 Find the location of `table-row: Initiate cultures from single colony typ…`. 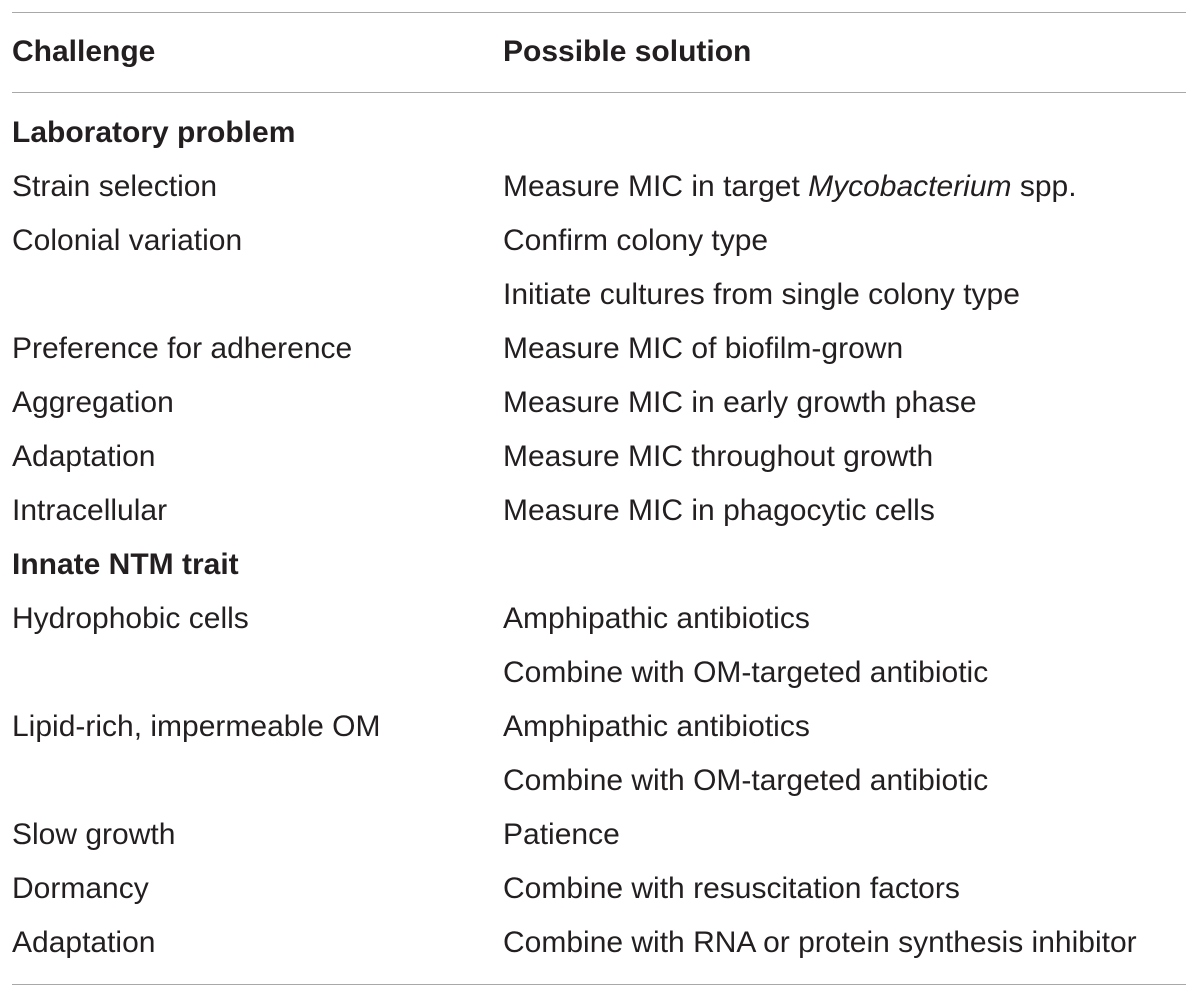

table-row: Initiate cultures from single colony typ… is located at coordinates (600, 300).